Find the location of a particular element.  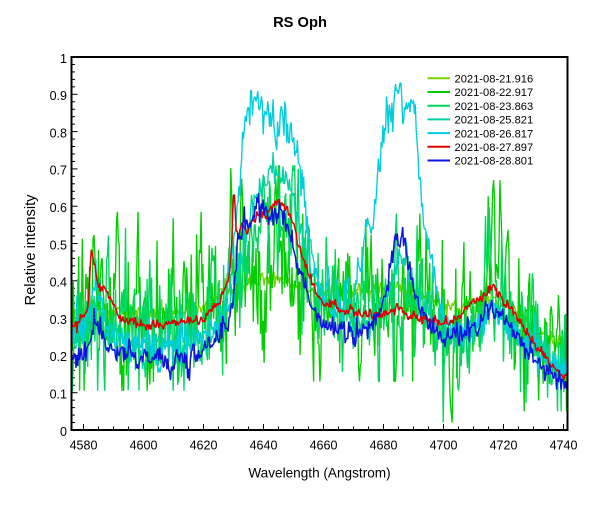

svg-text: 0.4 is located at coordinates (58, 283).